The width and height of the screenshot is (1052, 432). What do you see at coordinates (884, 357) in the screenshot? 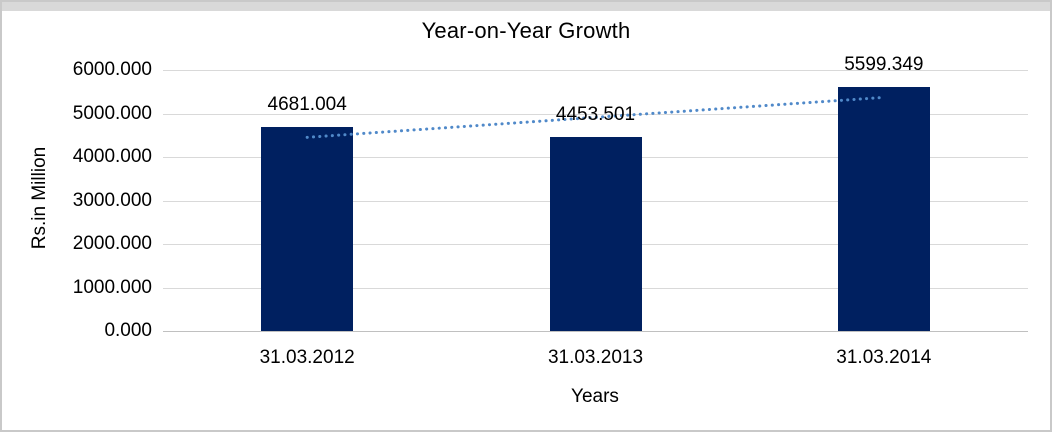
I see `x-tick-label: 31.03.2014` at bounding box center [884, 357].